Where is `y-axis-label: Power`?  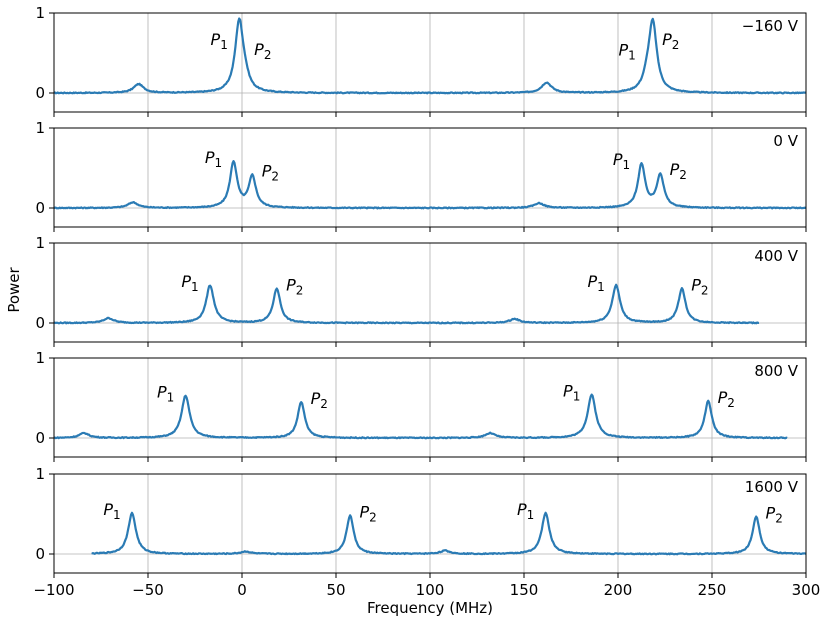
y-axis-label: Power is located at coordinates (14, 289).